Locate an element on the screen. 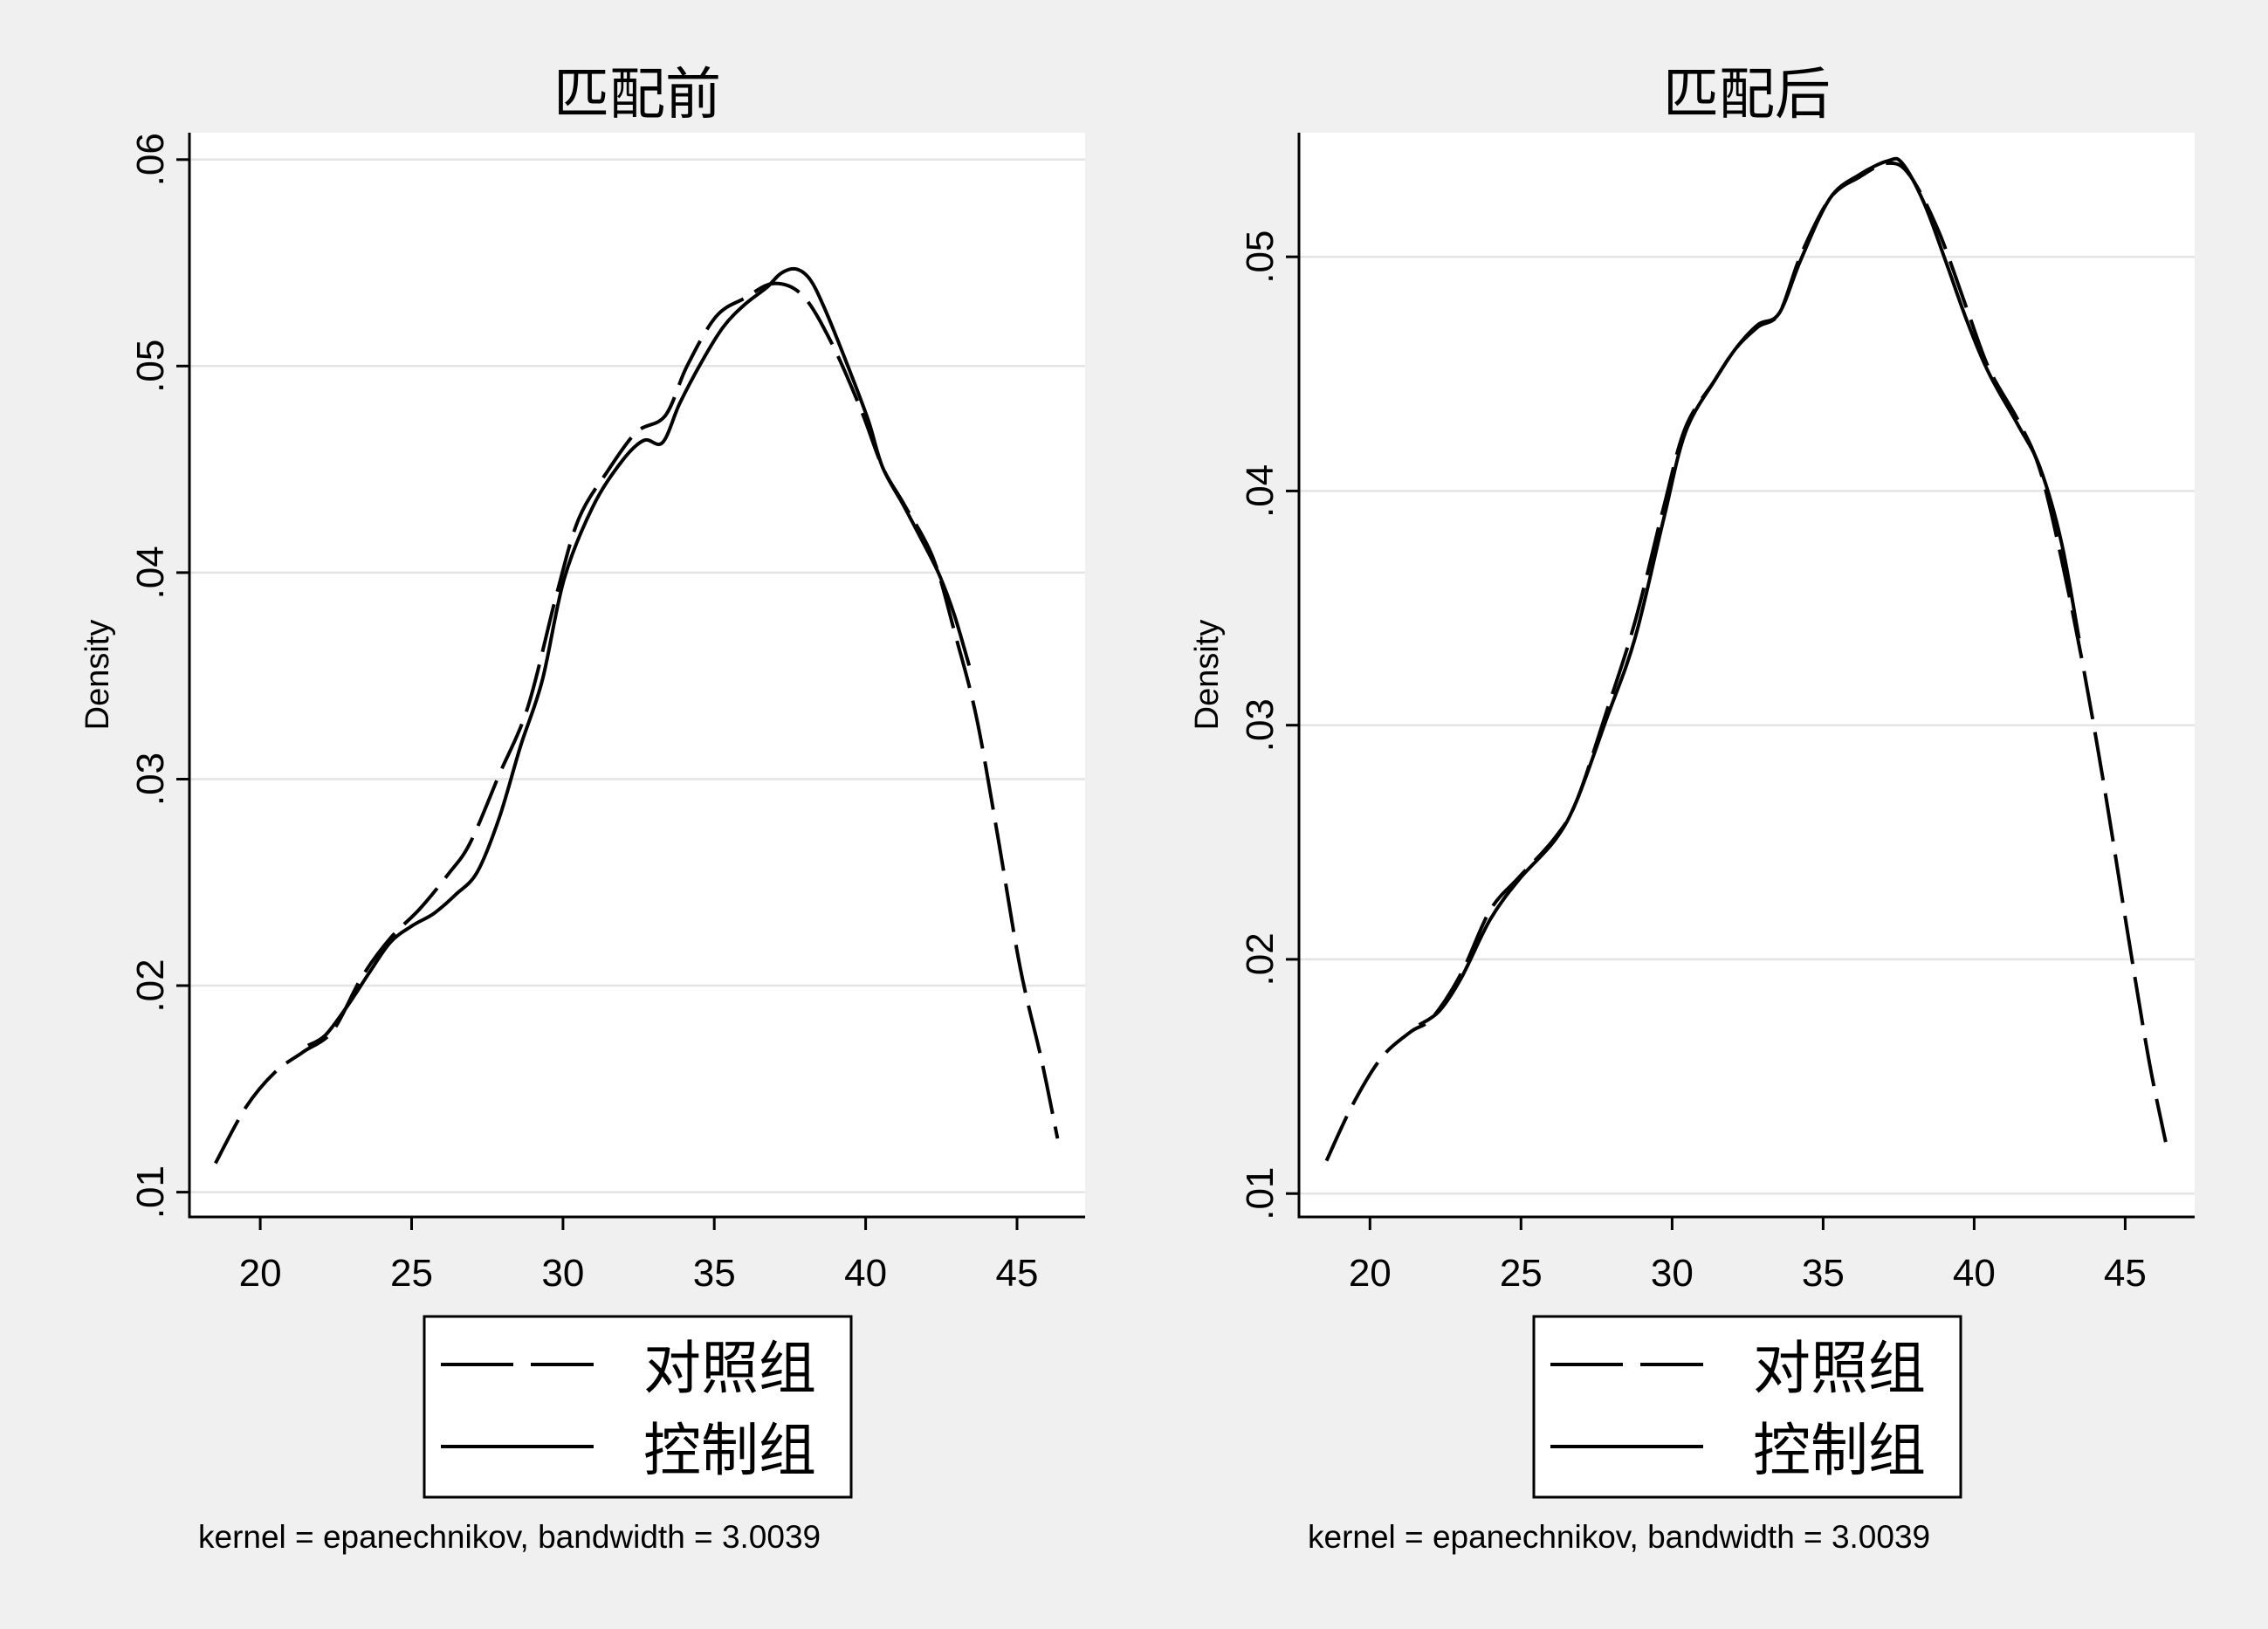  chart-title: 匹配前 is located at coordinates (637, 95).